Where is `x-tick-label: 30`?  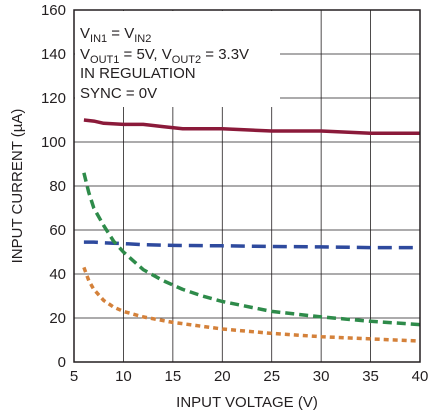 x-tick-label: 30 is located at coordinates (321, 376).